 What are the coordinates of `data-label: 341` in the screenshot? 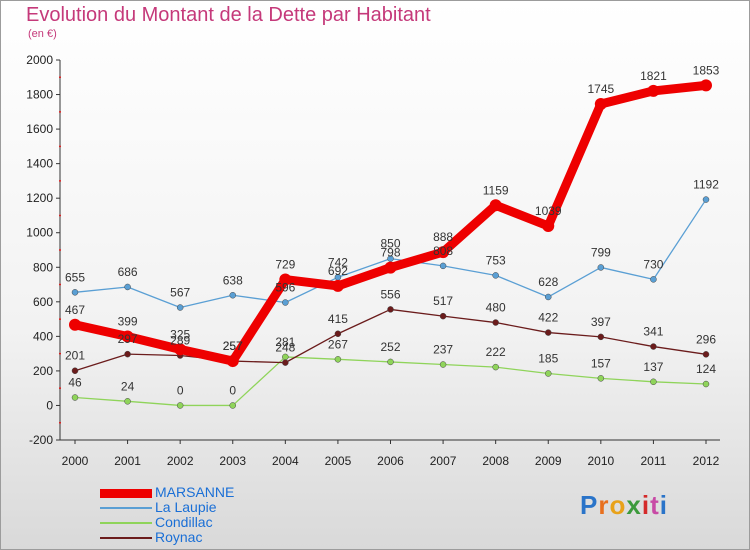 It's located at (653, 332).